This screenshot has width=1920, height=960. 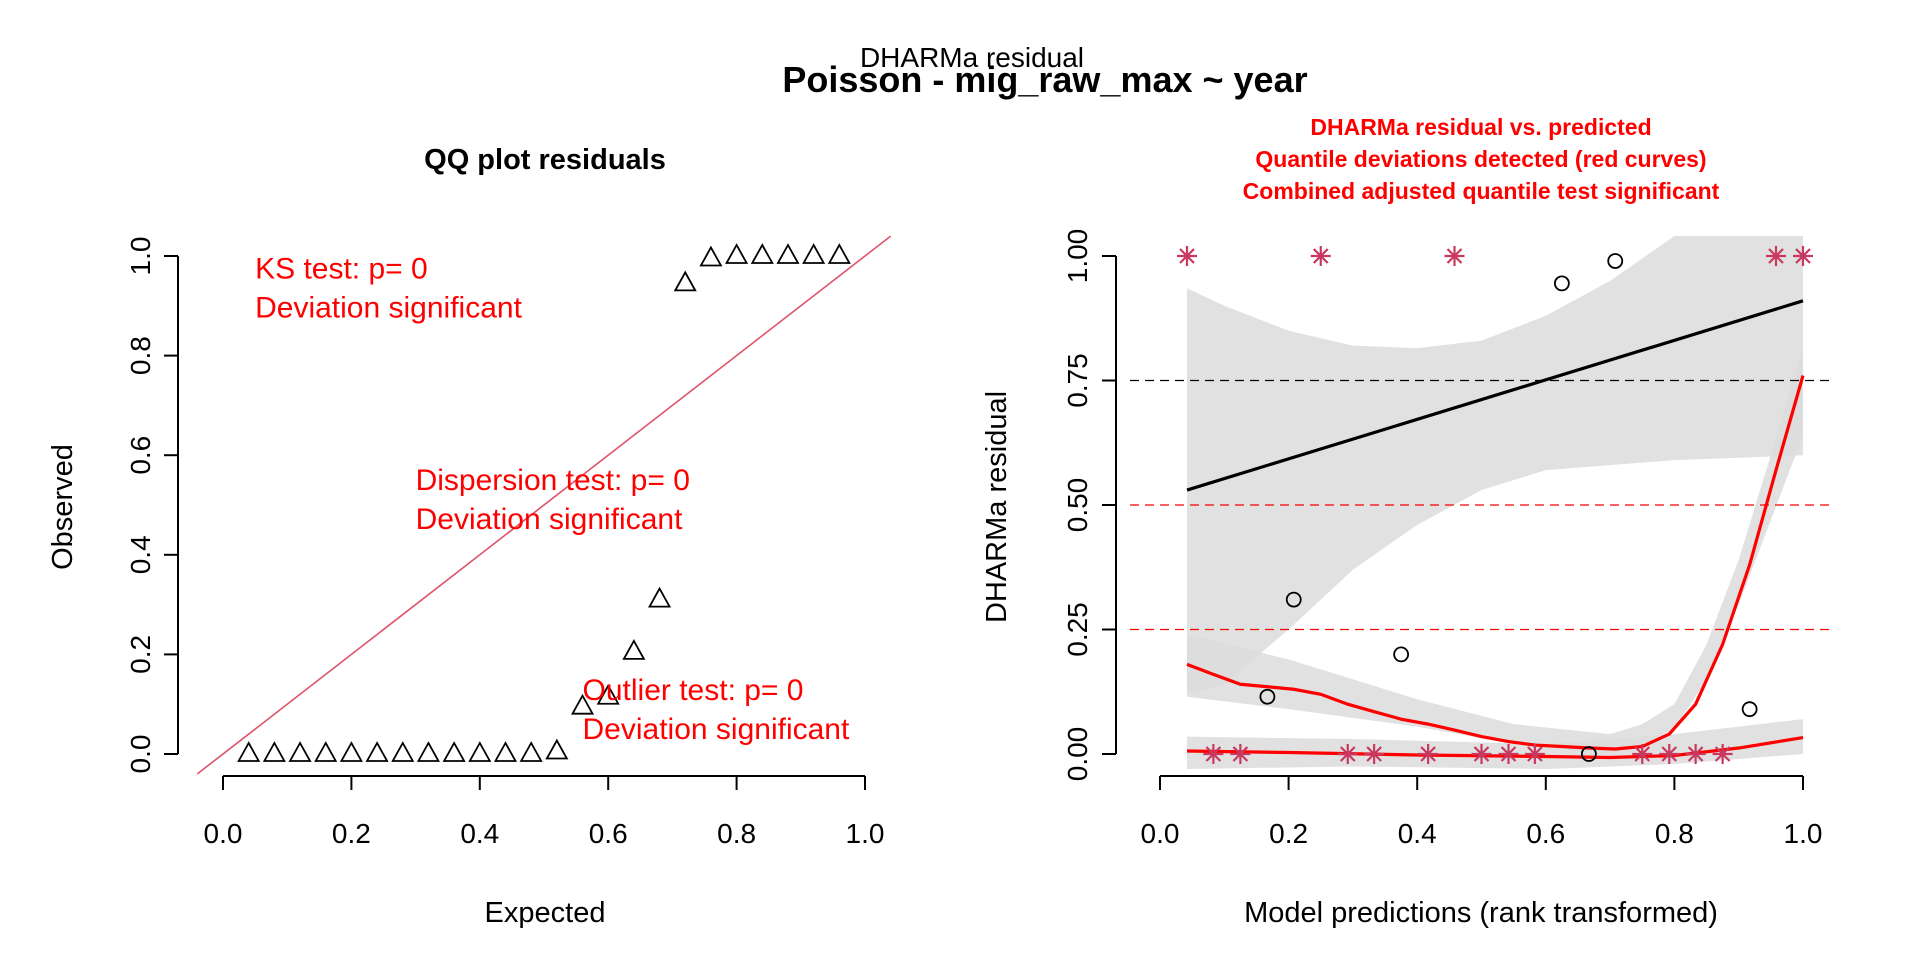 I want to click on residual-x-axis-label: Model predictions (rank transformed), so click(x=1481, y=913).